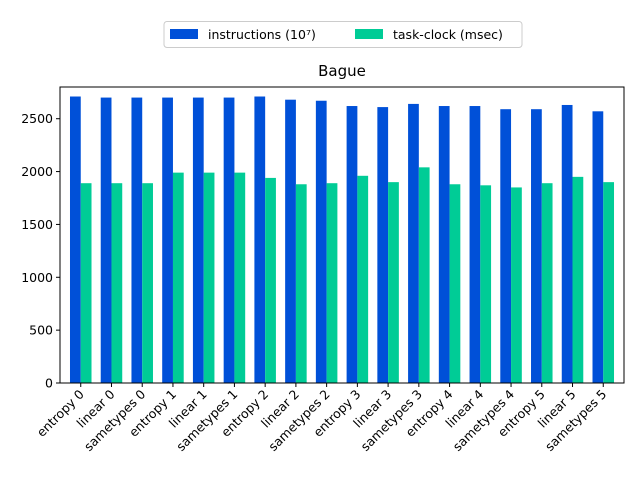 This screenshot has width=640, height=484. What do you see at coordinates (37, 118) in the screenshot?
I see `y-tick-label: 2500` at bounding box center [37, 118].